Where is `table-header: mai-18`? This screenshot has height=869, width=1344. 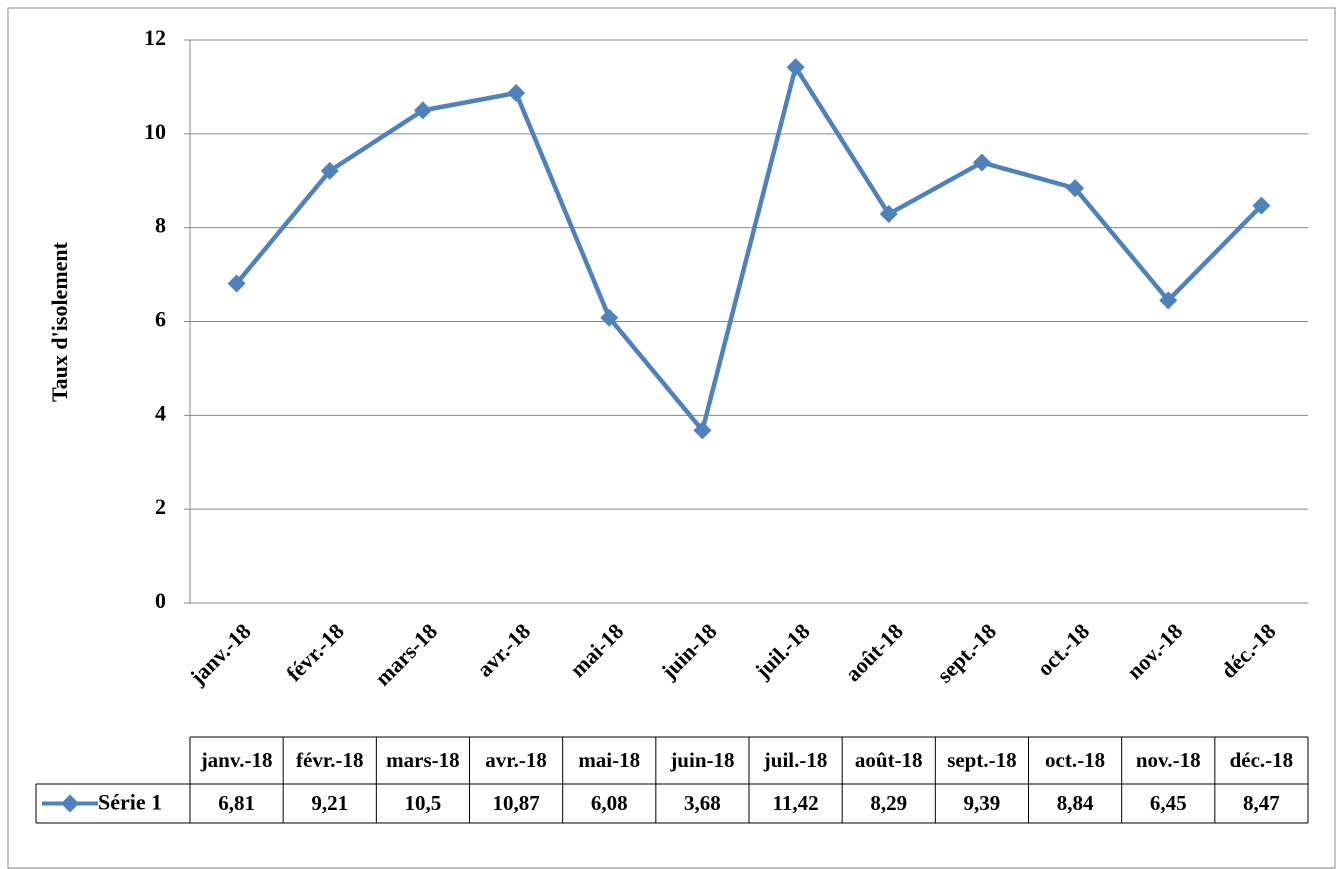 table-header: mai-18 is located at coordinates (609, 760).